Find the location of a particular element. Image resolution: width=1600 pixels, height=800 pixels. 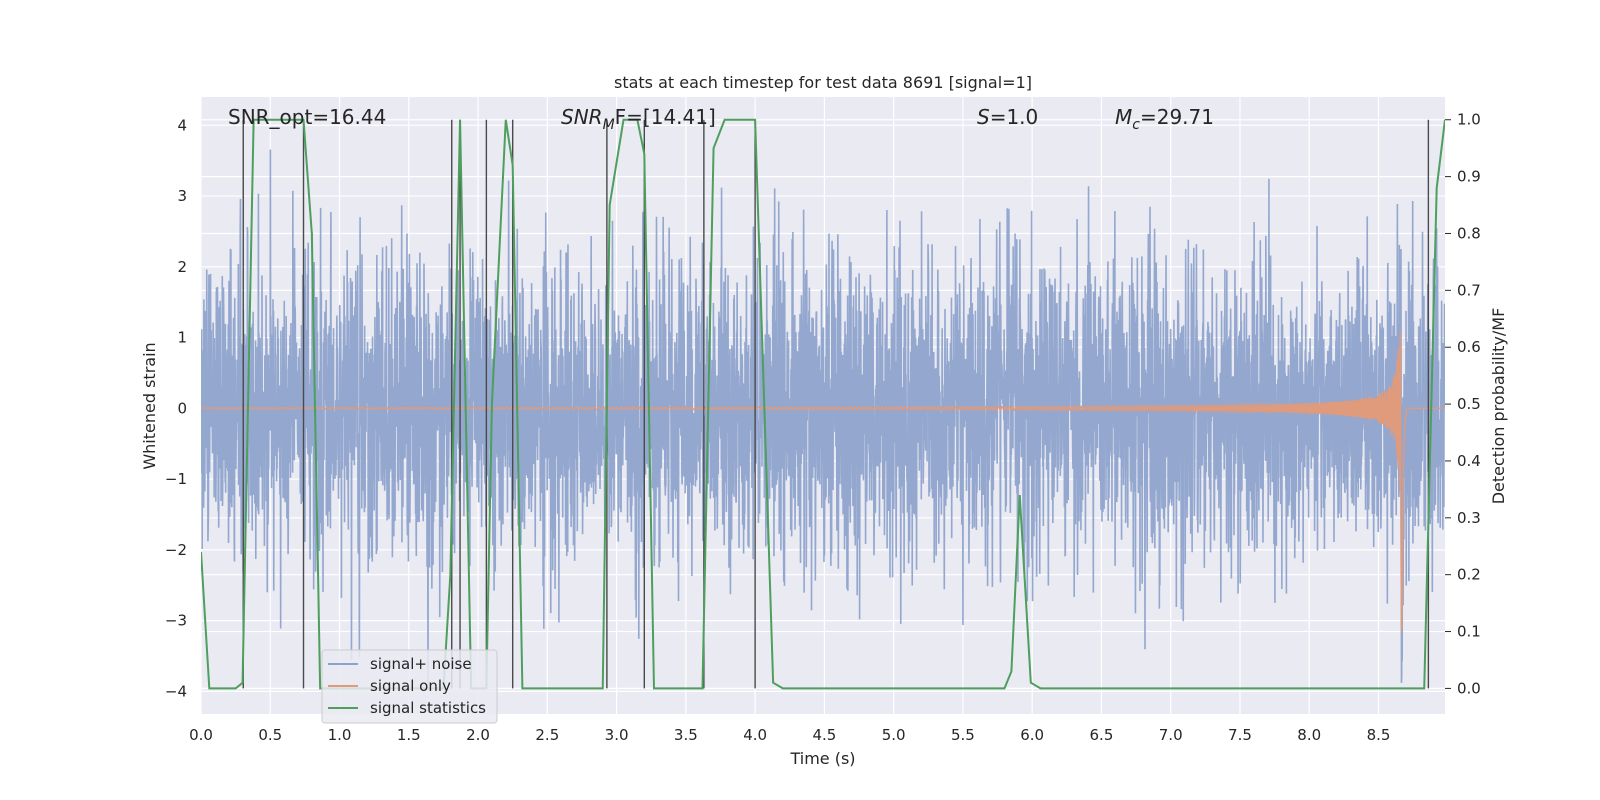

y-right-tick-label: 0.8 is located at coordinates (1469, 233).